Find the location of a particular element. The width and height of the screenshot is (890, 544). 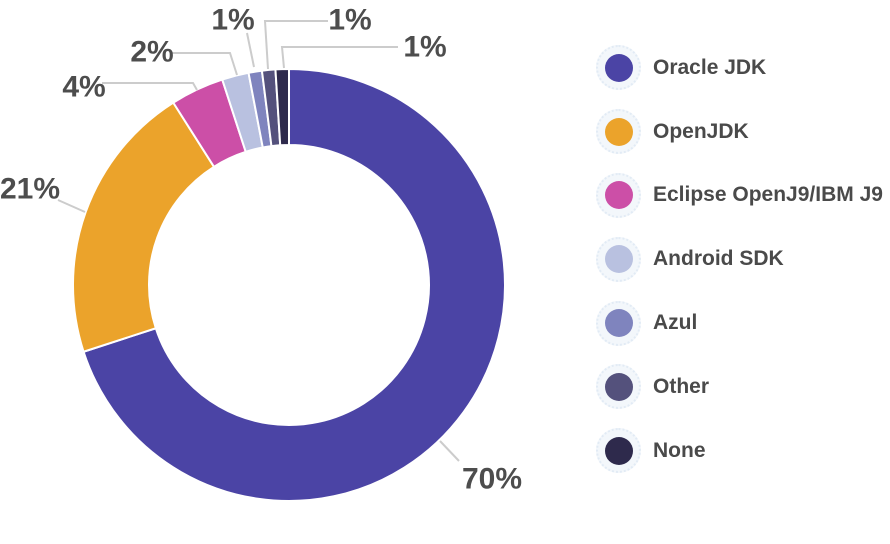

legend-label: OpenJDK is located at coordinates (701, 131).